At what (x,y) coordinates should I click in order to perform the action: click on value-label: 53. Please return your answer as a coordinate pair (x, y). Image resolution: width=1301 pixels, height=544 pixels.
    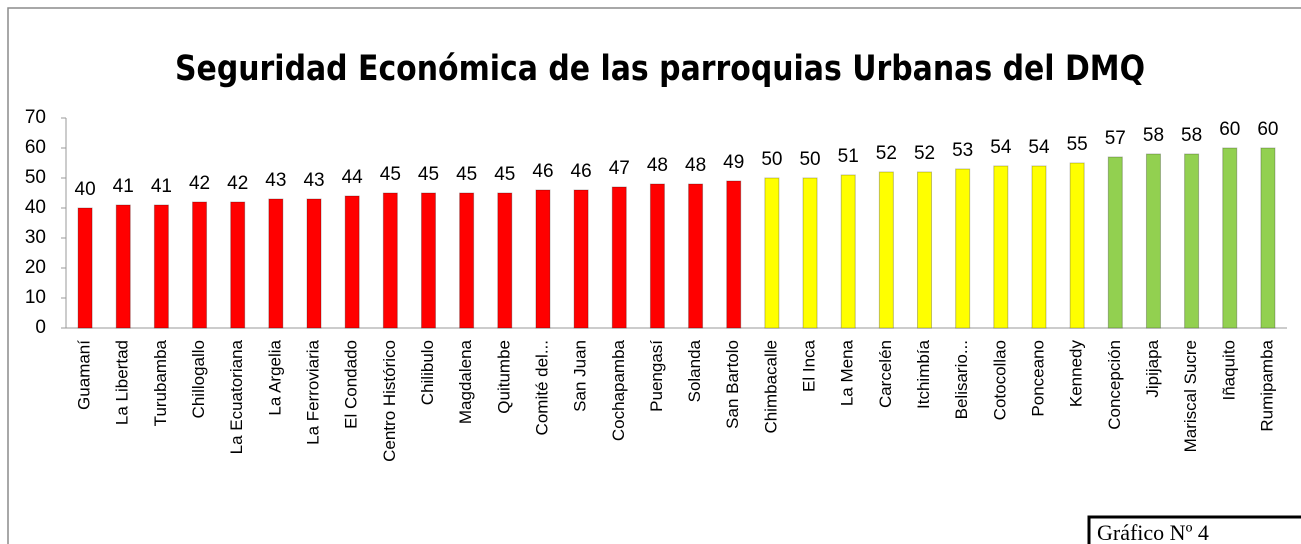
    Looking at the image, I should click on (962, 150).